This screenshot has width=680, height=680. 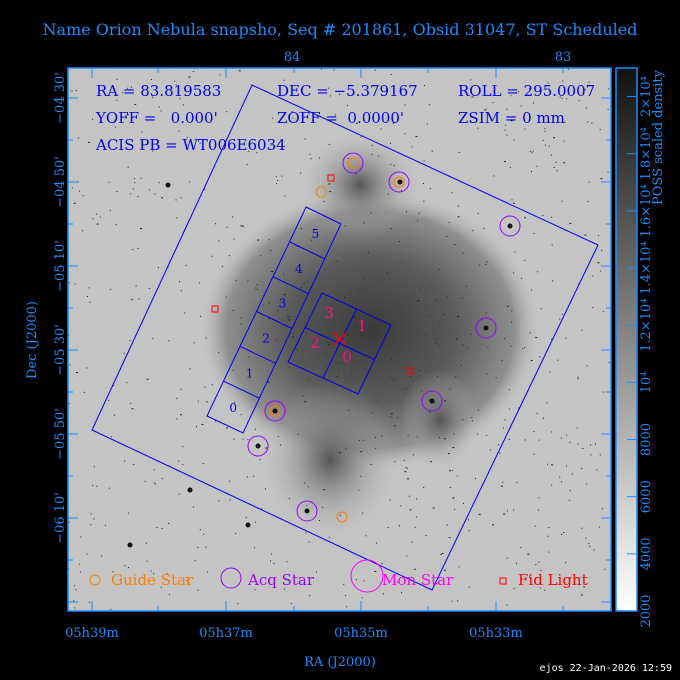 What do you see at coordinates (347, 91) in the screenshot?
I see `dec-readout: DEC = −5.379167` at bounding box center [347, 91].